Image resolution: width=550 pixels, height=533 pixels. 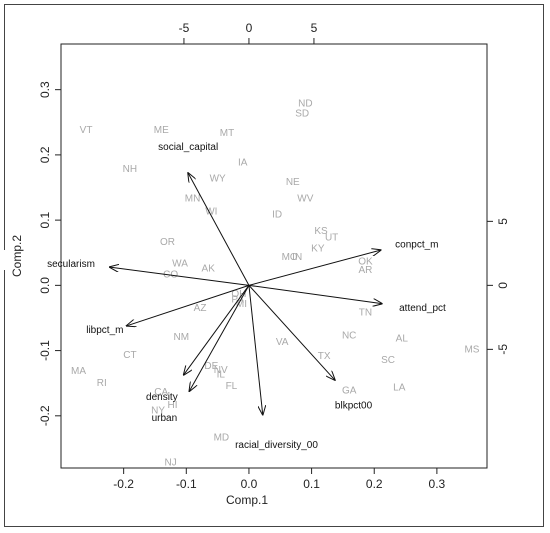 I want to click on right-tick-label: 5, so click(x=503, y=221).